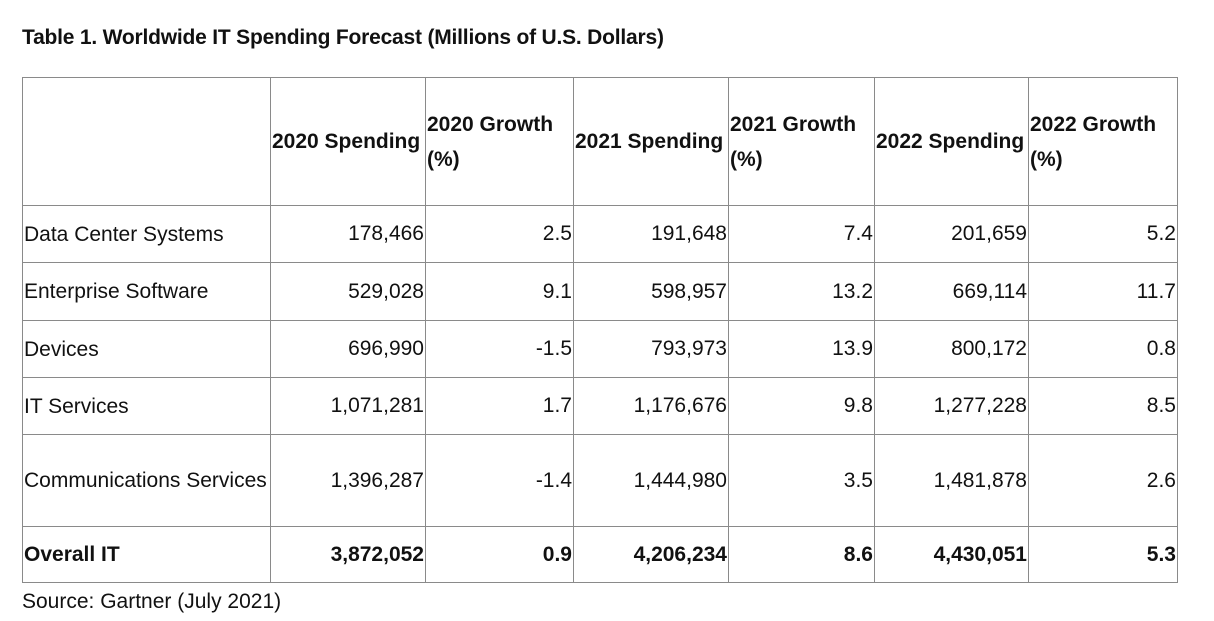  I want to click on spending-cell: 1,396,287, so click(348, 480).